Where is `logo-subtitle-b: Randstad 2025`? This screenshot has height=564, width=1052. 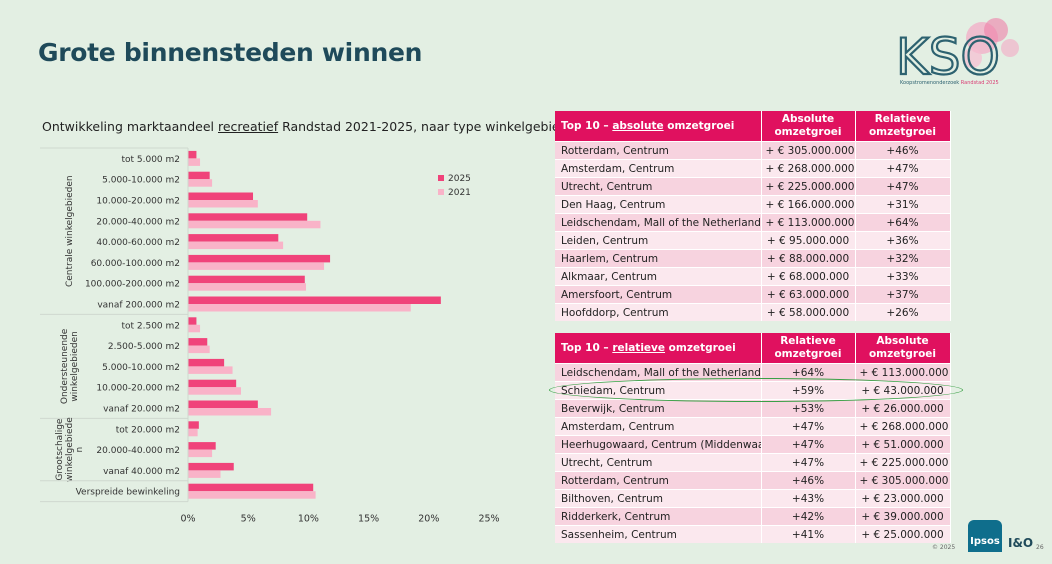
logo-subtitle-b: Randstad 2025 is located at coordinates (979, 83).